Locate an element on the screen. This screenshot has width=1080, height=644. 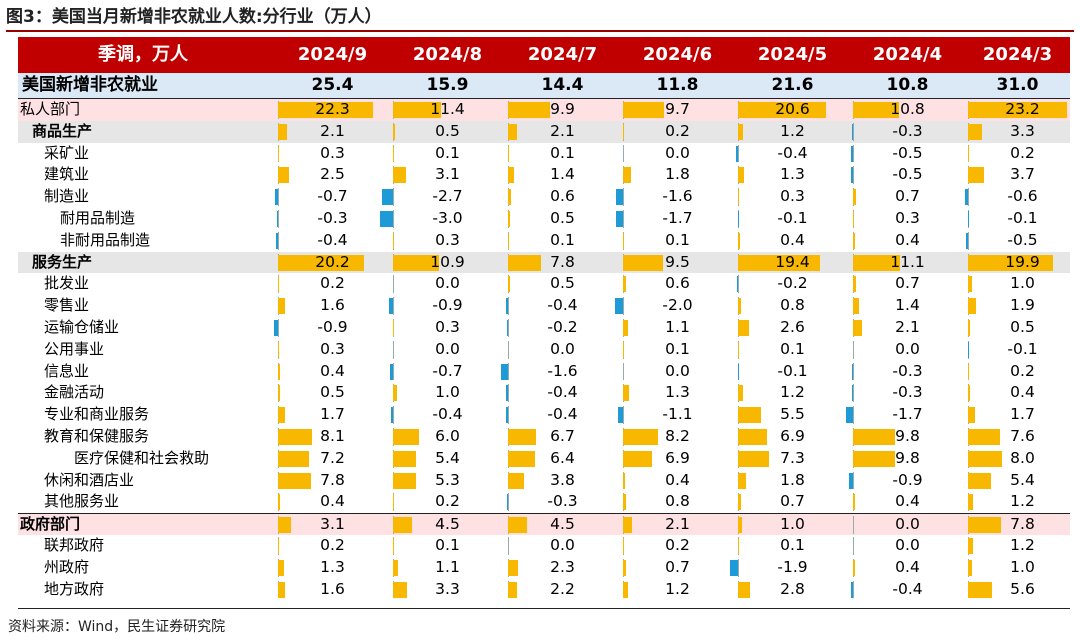
cell-value: 20.6 is located at coordinates (792, 109).